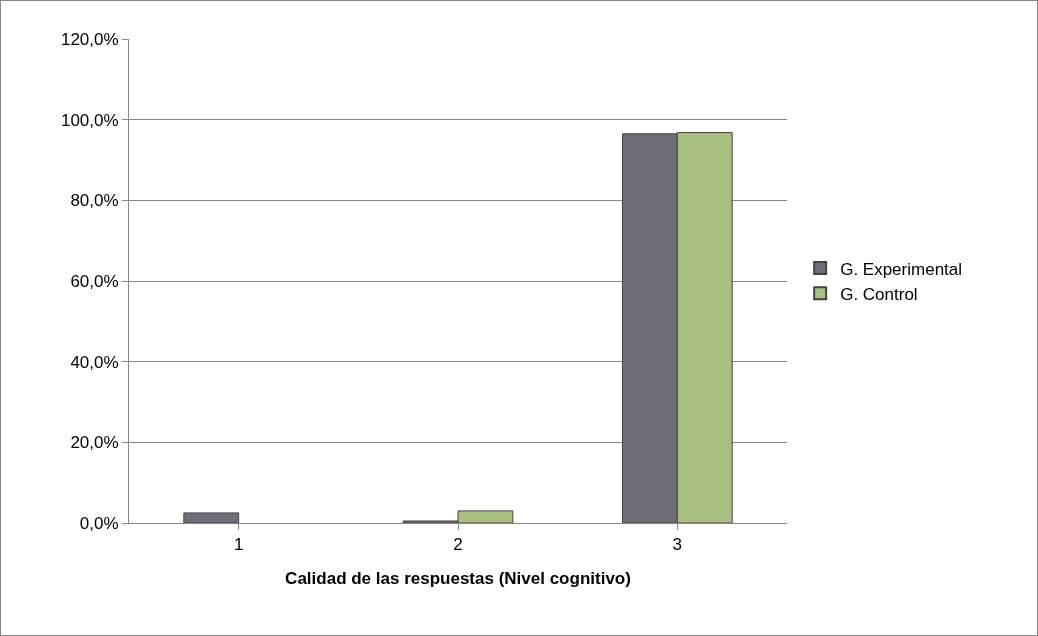 The image size is (1038, 636). Describe the element at coordinates (879, 294) in the screenshot. I see `legend-label: G. Control` at that location.